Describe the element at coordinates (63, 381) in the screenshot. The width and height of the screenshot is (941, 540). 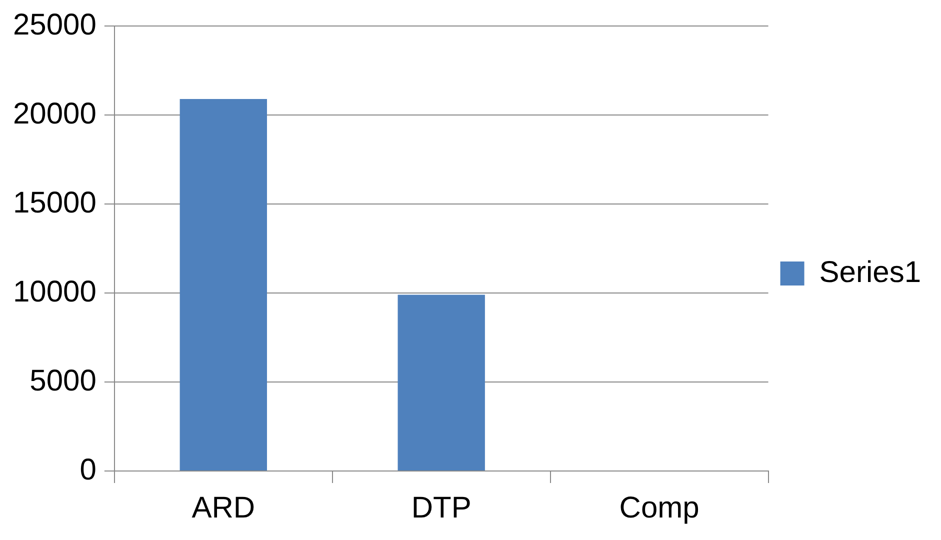
I see `y-tick-label: 5000` at that location.